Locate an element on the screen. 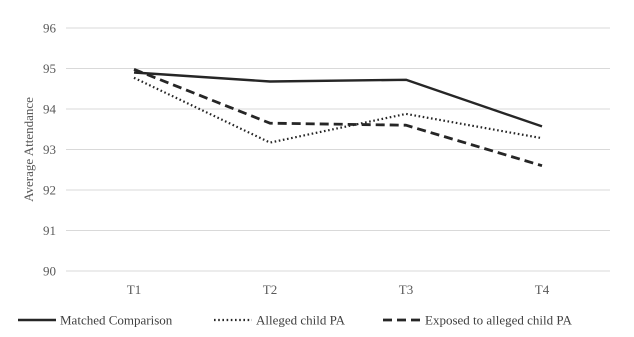  y-tick-labels: 90 91 92 93 94 95 96 is located at coordinates (50, 150).